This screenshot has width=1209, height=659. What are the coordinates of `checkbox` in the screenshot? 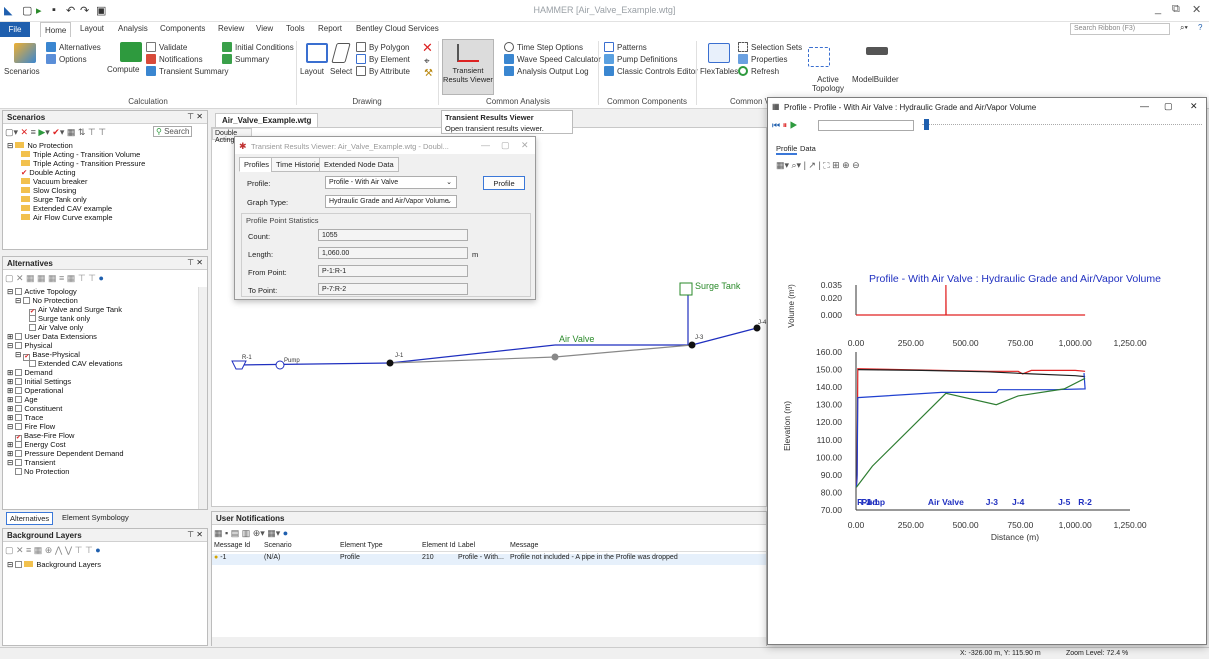 It's located at (19, 564).